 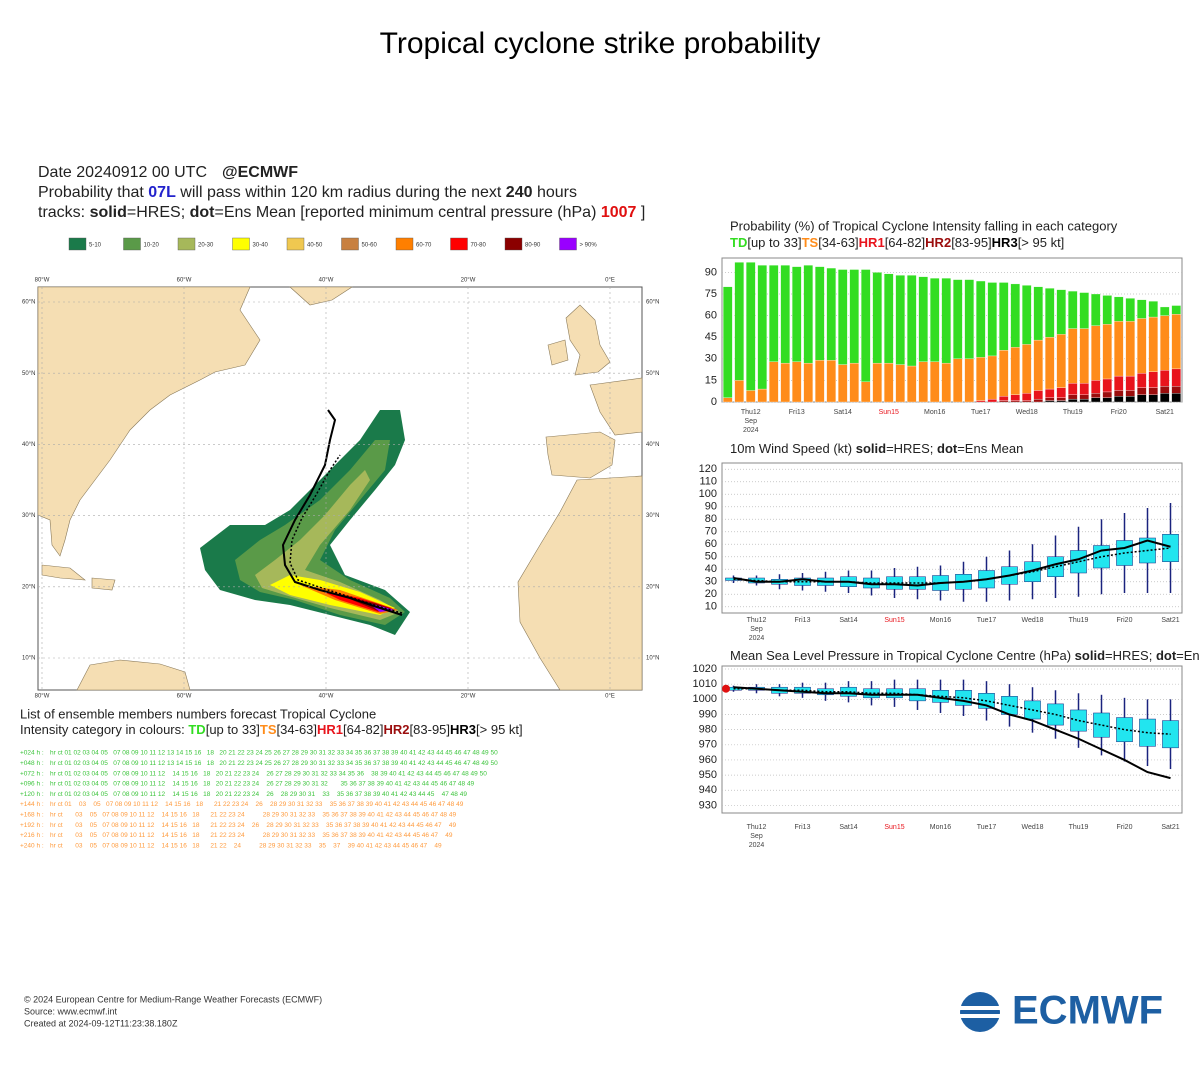 What do you see at coordinates (589, 246) in the screenshot?
I see `legend-label: > 90%` at bounding box center [589, 246].